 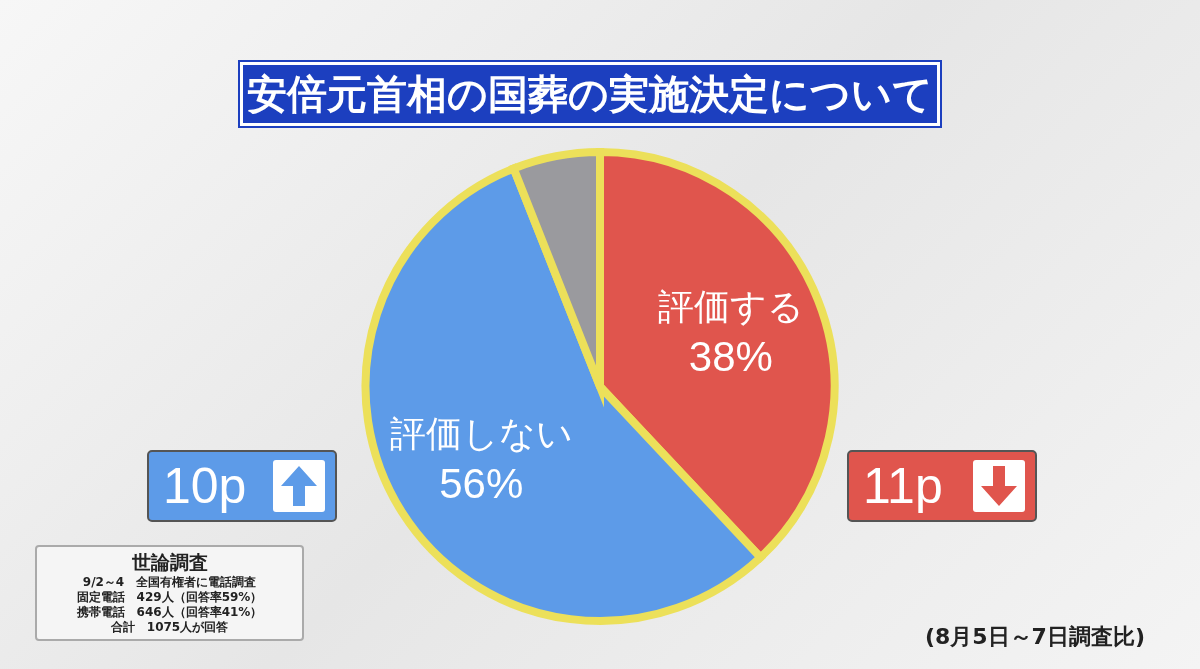 I want to click on text: (8月5日～7日調査比), so click(x=1034, y=637).